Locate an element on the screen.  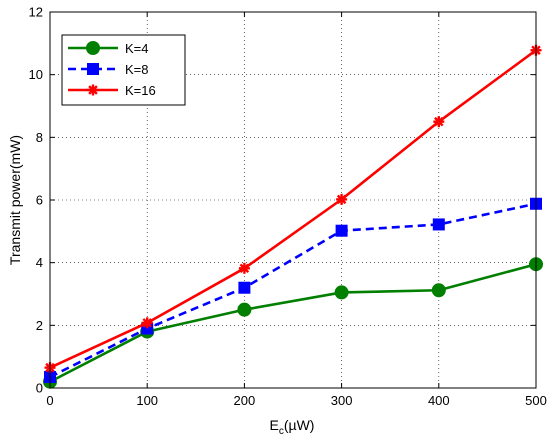
legend-label: K=4 is located at coordinates (137, 48).